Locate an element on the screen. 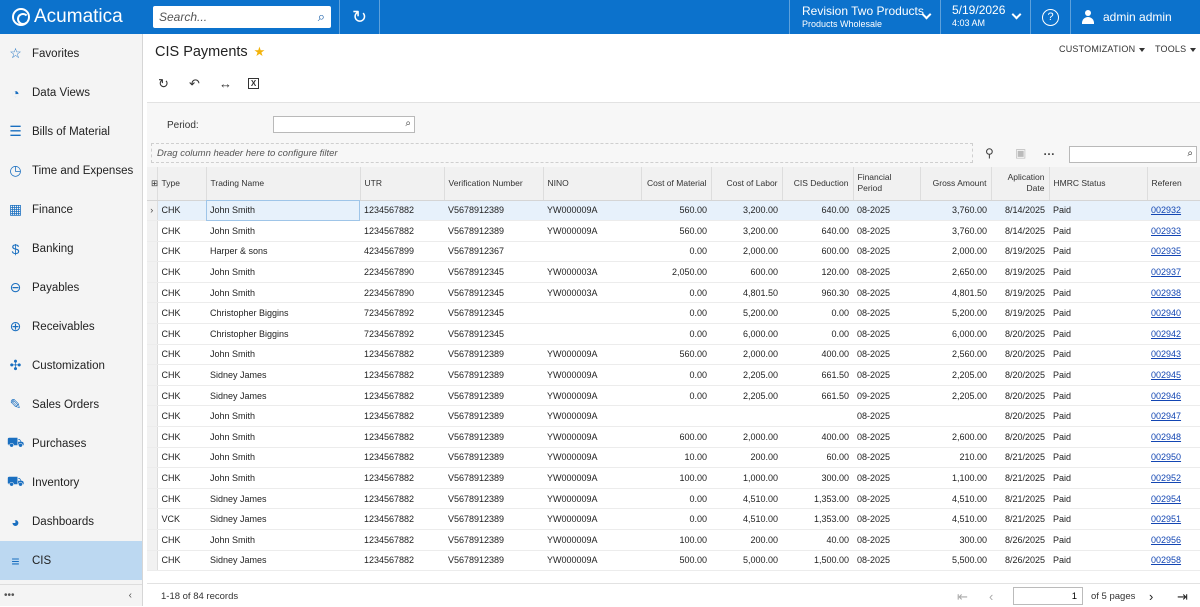 Image resolution: width=1200 pixels, height=607 pixels. reference-link: 002937 is located at coordinates (1166, 272).